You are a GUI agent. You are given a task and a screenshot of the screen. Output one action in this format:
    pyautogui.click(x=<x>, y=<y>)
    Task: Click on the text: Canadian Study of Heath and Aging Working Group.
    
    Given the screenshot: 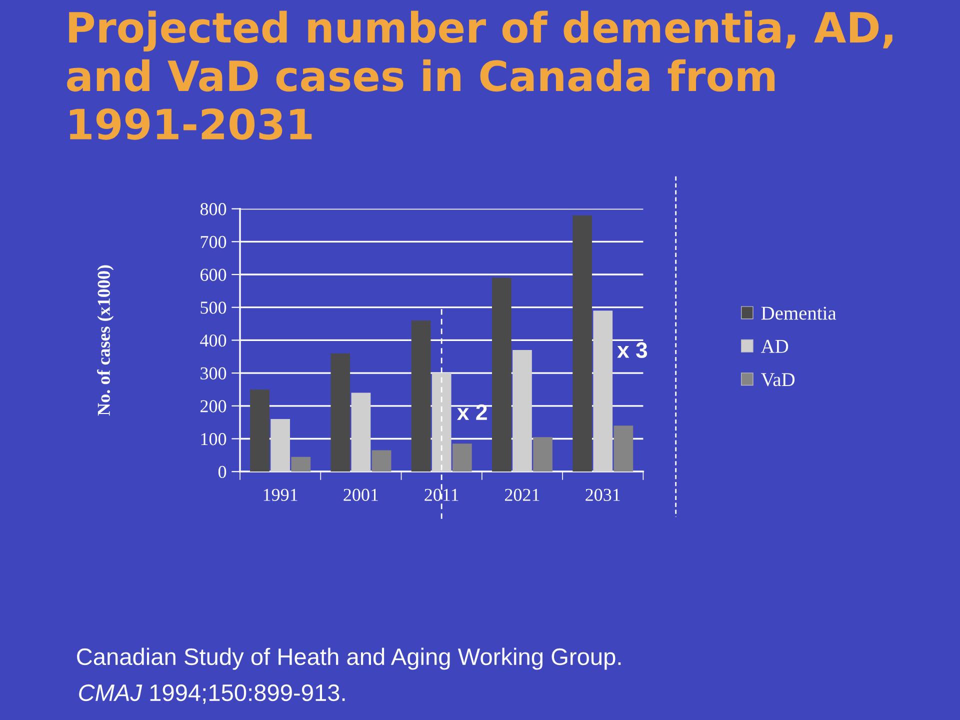 What is the action you would take?
    pyautogui.click(x=349, y=659)
    